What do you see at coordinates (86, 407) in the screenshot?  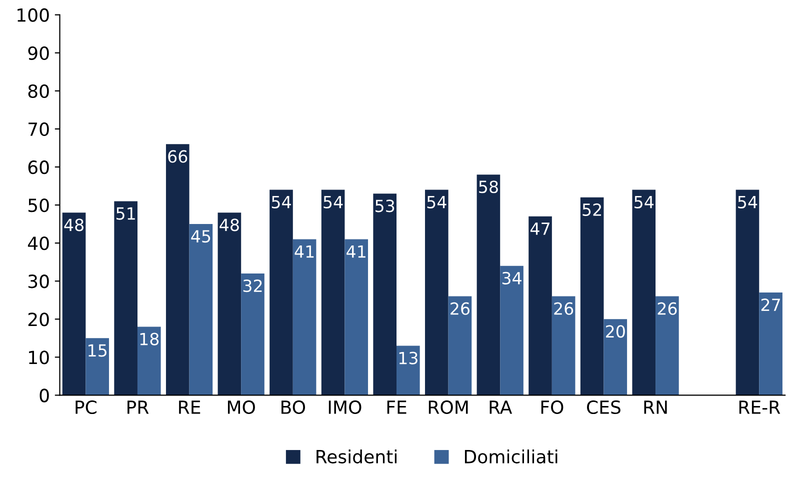 I see `x-tick-label: PC` at bounding box center [86, 407].